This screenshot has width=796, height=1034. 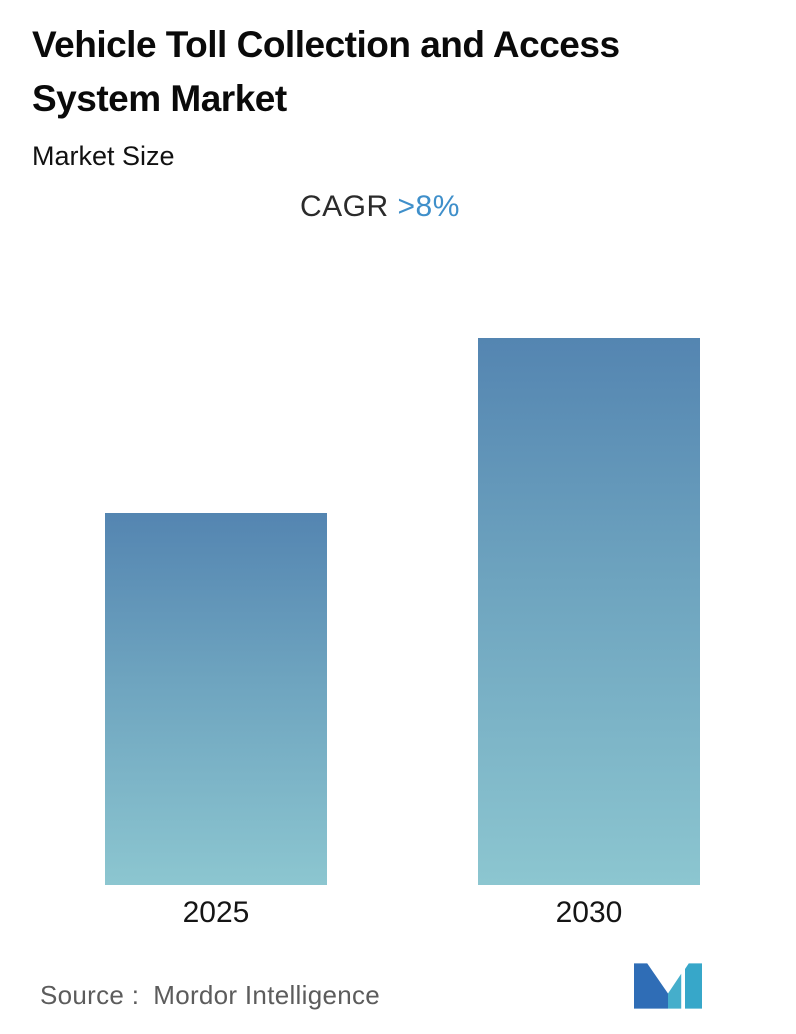 I want to click on source-attribution: Source : Mordor Intelligence, so click(x=210, y=995).